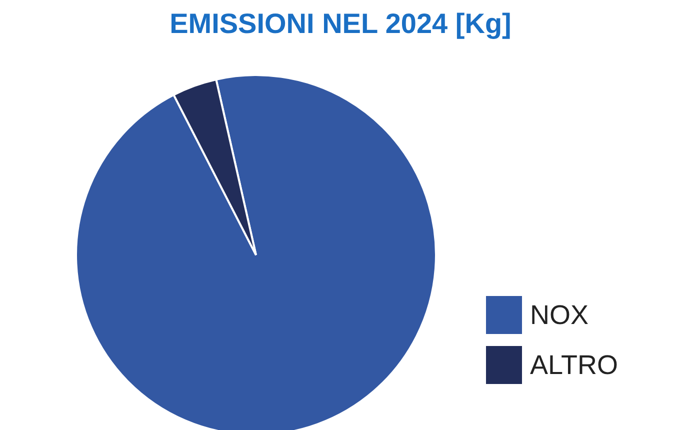  I want to click on legend-label: ALTRO, so click(574, 365).